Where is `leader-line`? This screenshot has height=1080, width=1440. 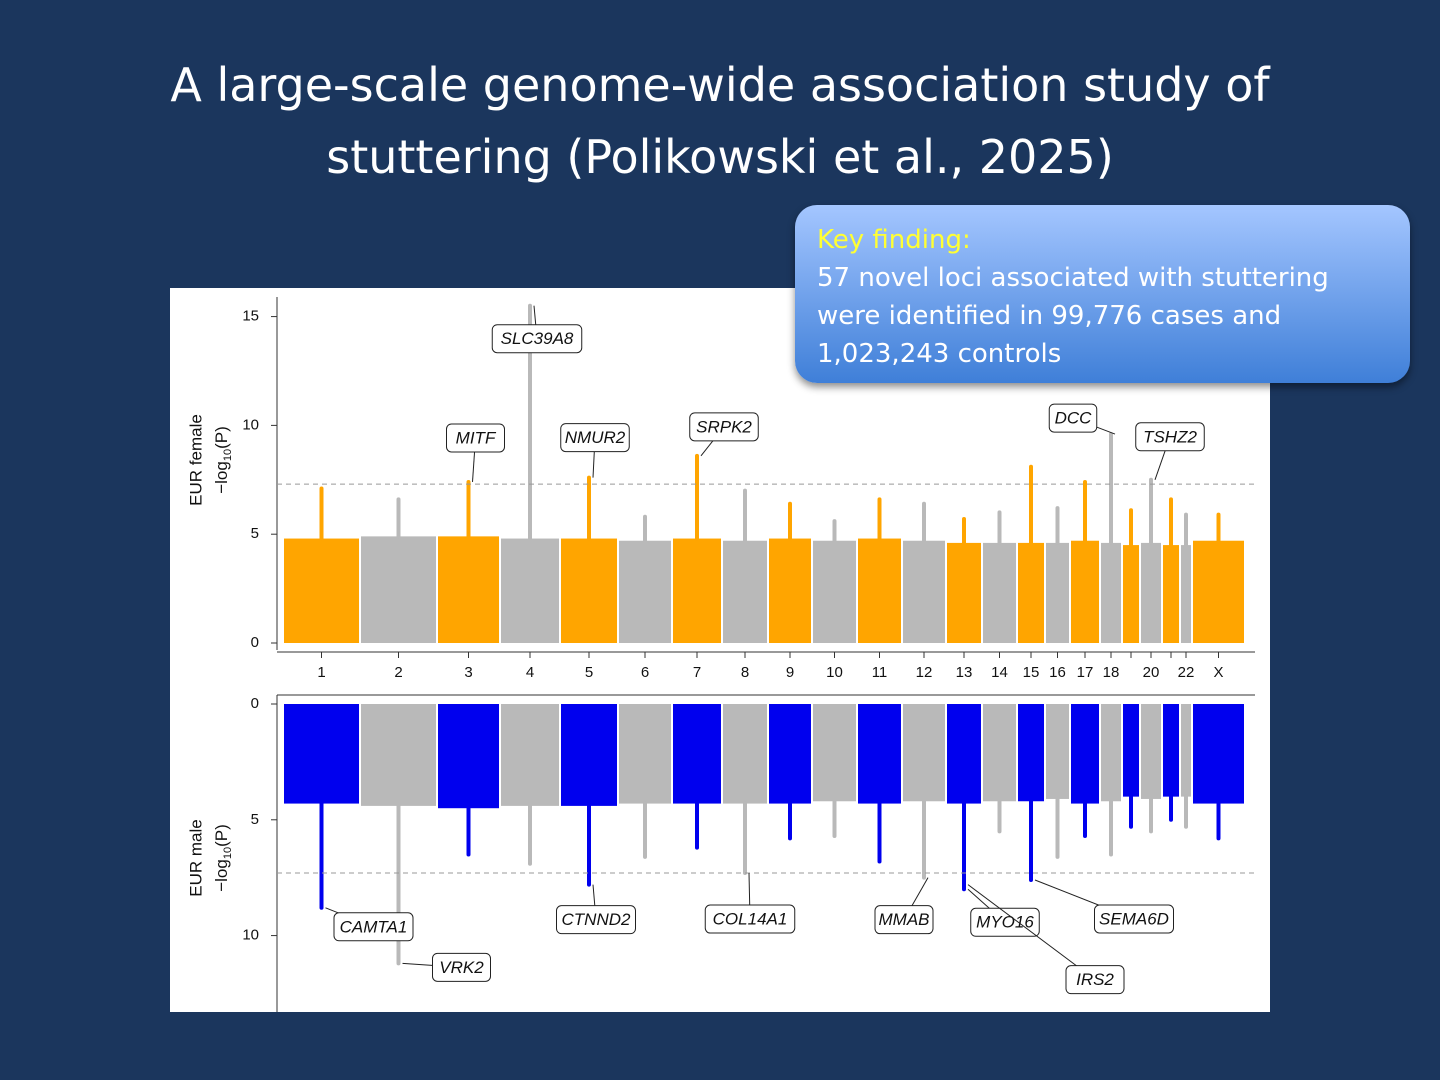
leader-line is located at coordinates (1031, 932).